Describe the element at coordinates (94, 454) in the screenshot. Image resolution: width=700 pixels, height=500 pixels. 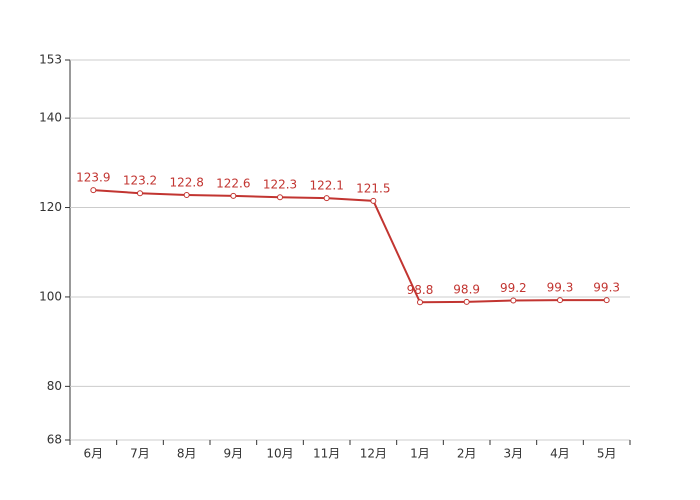
I see `x-tick-label: 6月` at that location.